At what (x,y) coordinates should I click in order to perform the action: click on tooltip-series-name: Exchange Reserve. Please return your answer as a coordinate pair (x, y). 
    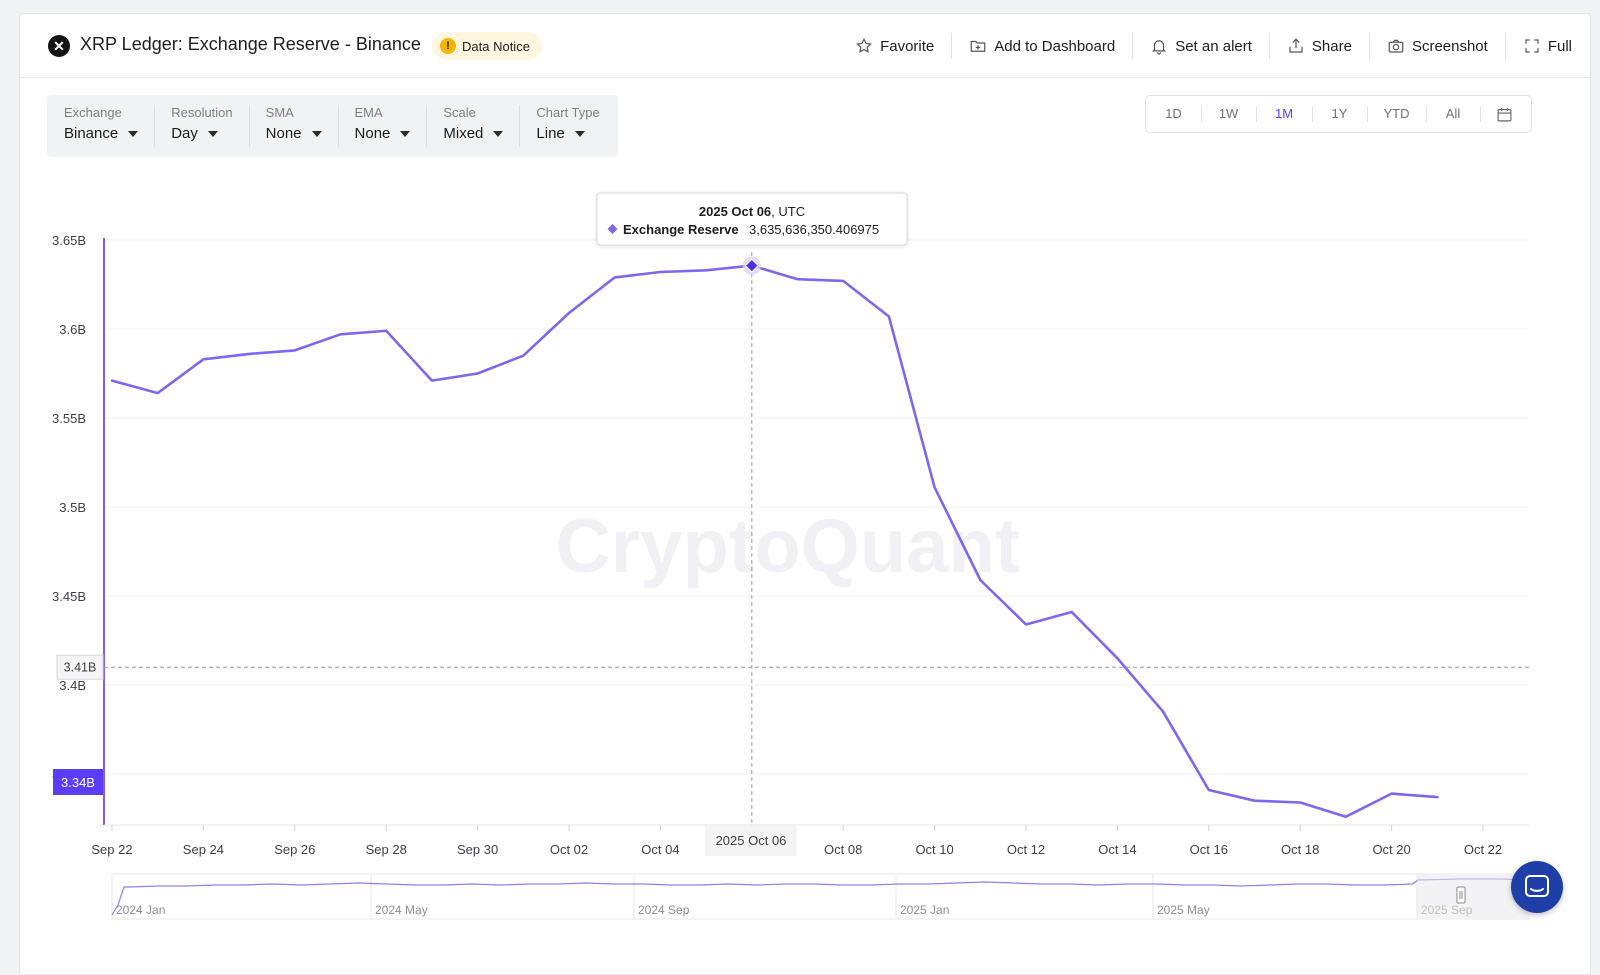
    Looking at the image, I should click on (681, 229).